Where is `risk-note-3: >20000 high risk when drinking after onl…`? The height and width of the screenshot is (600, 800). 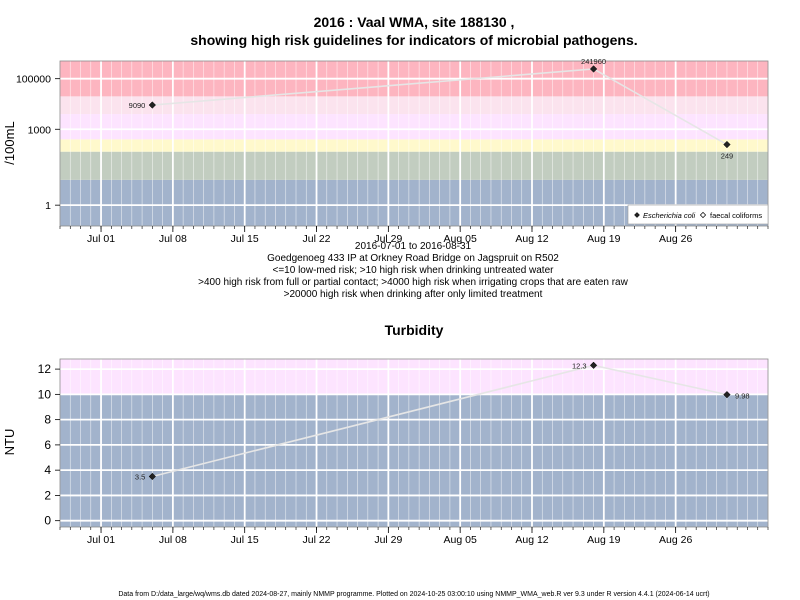 risk-note-3: >20000 high risk when drinking after onl… is located at coordinates (413, 294).